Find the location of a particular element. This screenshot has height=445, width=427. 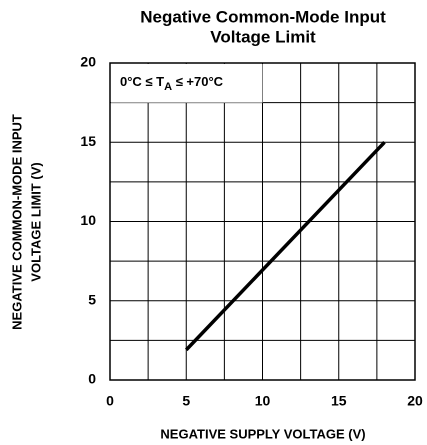

y-axis-label: NEGATIVE COMMON-MODE INPUT is located at coordinates (16, 222).